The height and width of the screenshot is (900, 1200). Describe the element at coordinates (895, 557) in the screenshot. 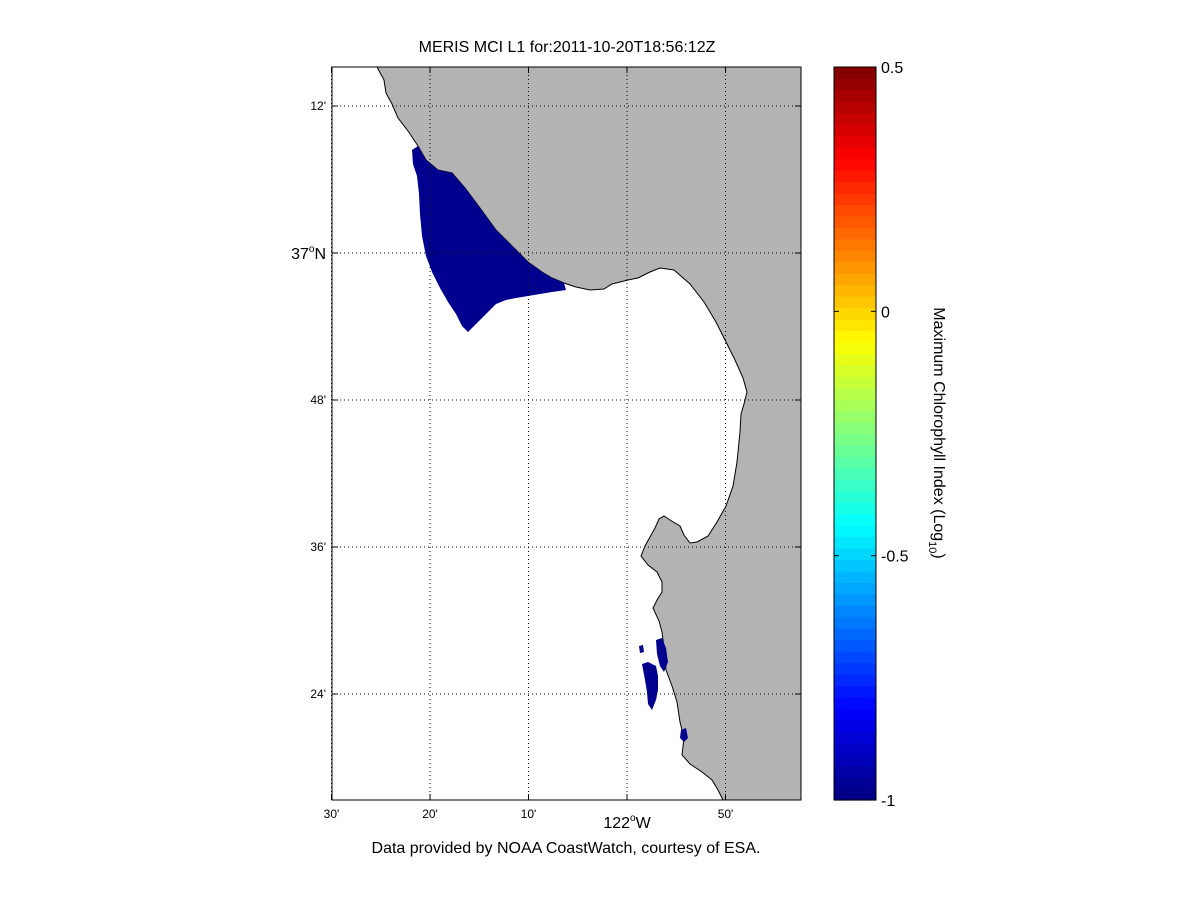

I see `colorbar-tick-label: -0.5` at that location.